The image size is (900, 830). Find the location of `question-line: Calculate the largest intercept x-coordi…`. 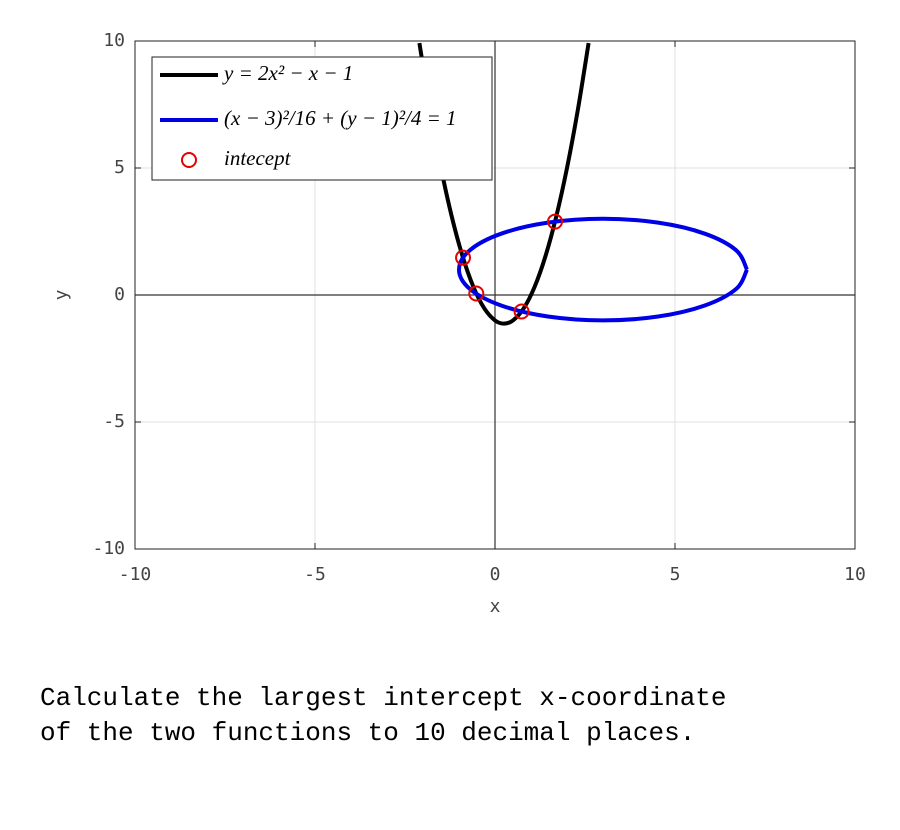

question-line: Calculate the largest intercept x-coordi… is located at coordinates (383, 698).